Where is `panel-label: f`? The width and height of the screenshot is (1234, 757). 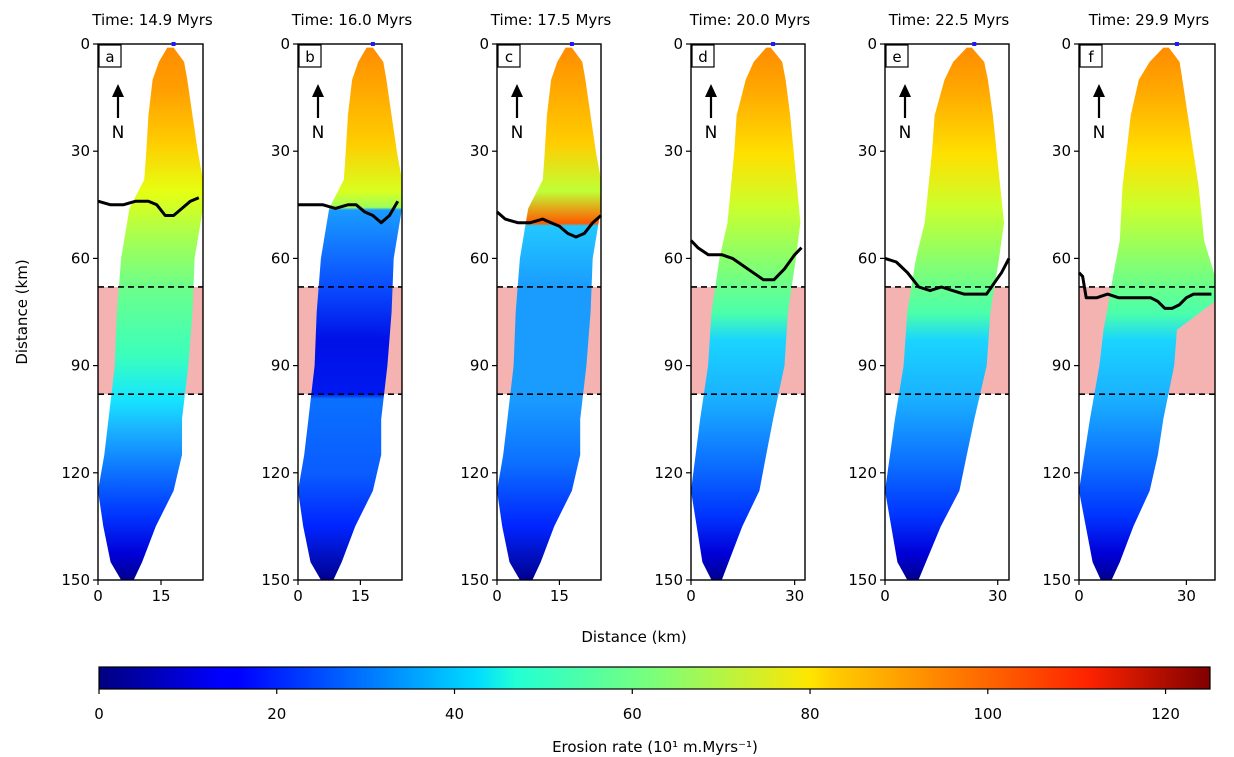
panel-label: f is located at coordinates (1091, 57).